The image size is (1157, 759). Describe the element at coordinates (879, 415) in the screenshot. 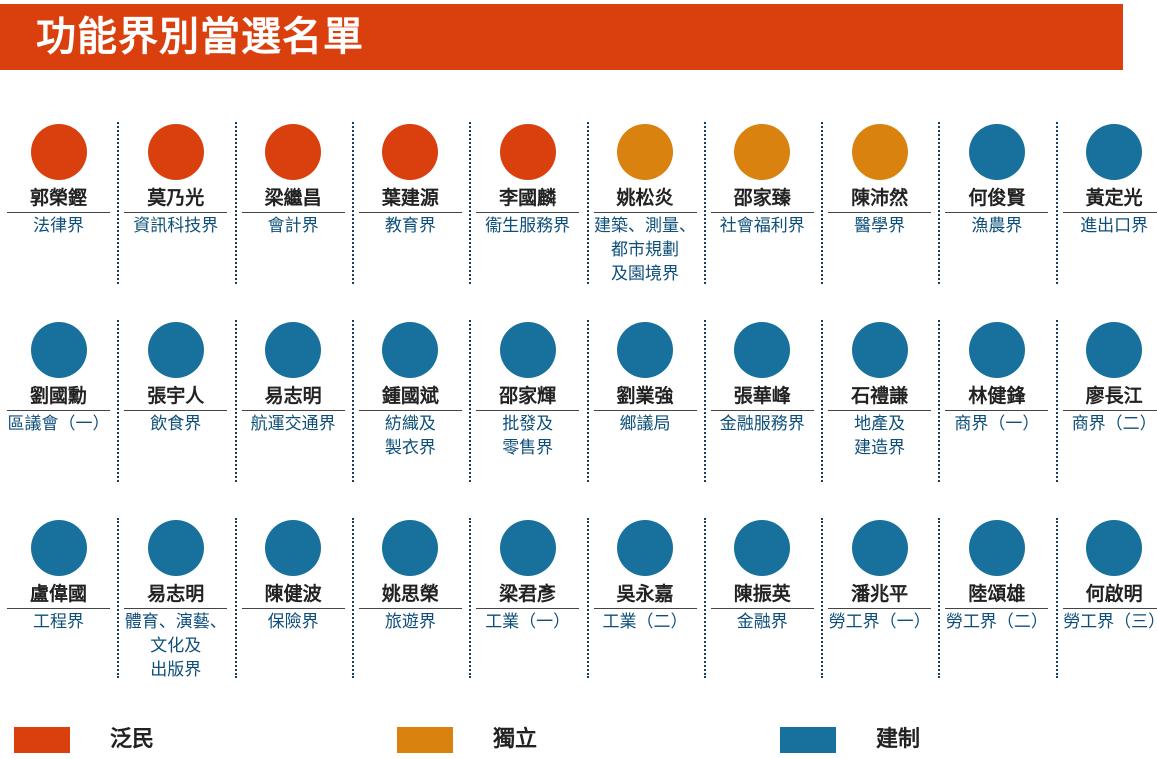

I see `member-card: 石禮謙 地產及 建造界` at that location.